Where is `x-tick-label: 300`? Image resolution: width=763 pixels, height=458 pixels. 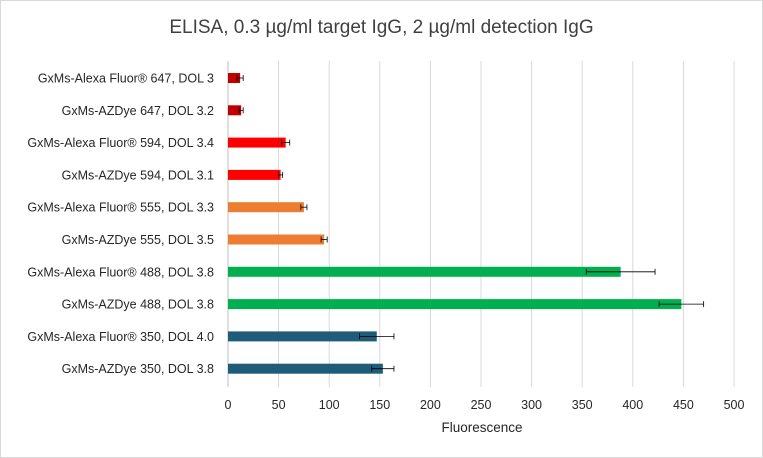
x-tick-label: 300 is located at coordinates (531, 405).